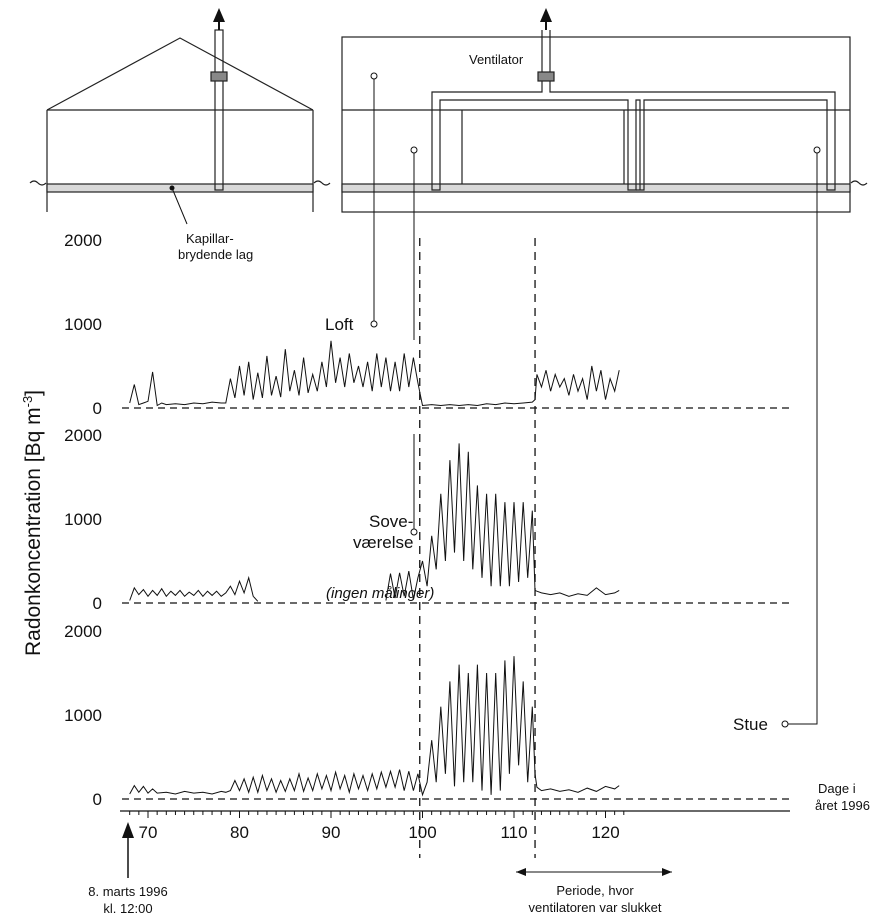  What do you see at coordinates (383, 542) in the screenshot?
I see `sove-label-2: værelse` at bounding box center [383, 542].